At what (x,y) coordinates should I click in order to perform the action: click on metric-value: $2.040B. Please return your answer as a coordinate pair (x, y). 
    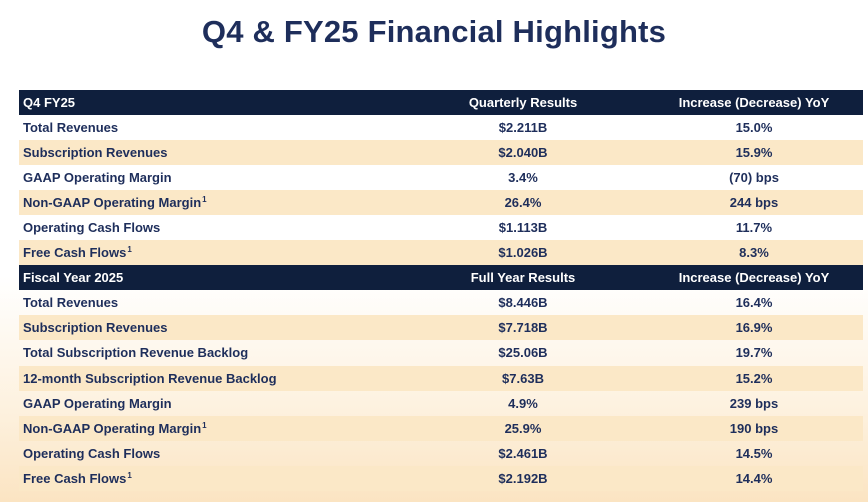
    Looking at the image, I should click on (523, 153).